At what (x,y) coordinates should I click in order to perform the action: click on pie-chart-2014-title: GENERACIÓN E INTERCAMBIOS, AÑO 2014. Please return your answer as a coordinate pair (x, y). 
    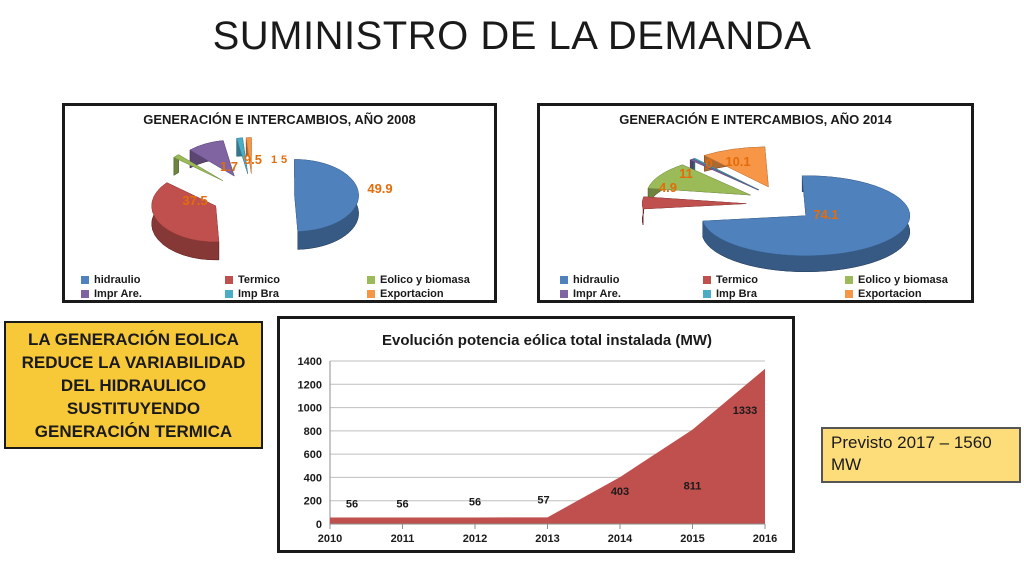
    Looking at the image, I should click on (755, 119).